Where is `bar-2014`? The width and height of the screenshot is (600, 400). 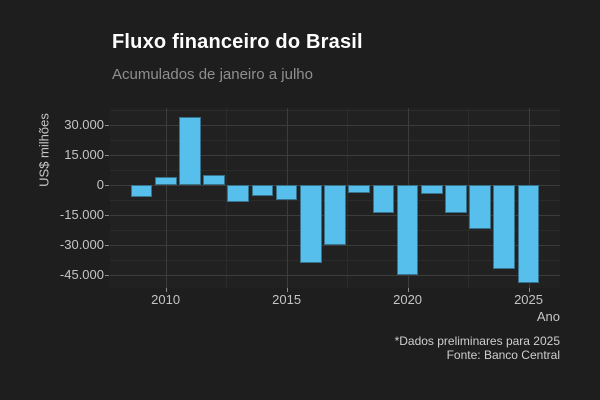 bar-2014 is located at coordinates (262, 190).